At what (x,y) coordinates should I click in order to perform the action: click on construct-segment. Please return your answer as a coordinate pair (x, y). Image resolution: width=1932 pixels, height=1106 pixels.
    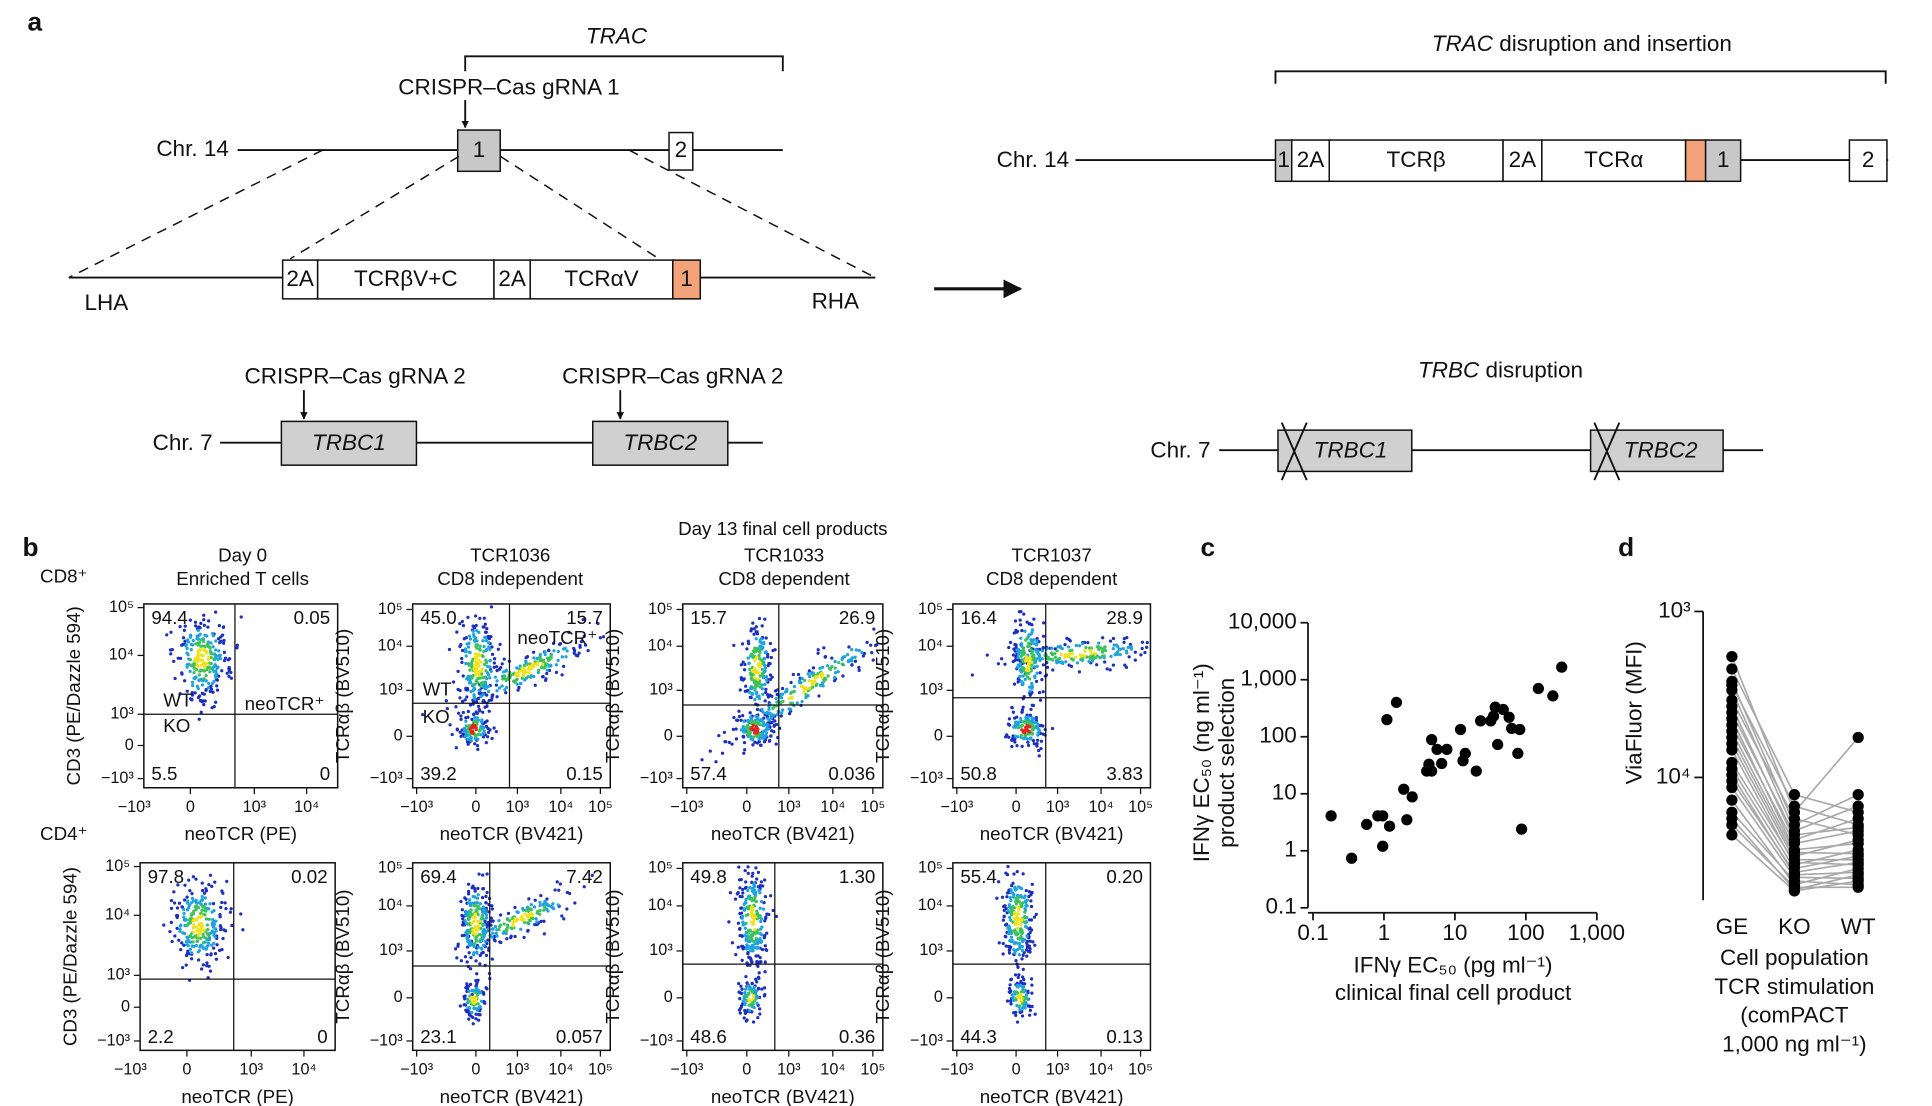
    Looking at the image, I should click on (1695, 161).